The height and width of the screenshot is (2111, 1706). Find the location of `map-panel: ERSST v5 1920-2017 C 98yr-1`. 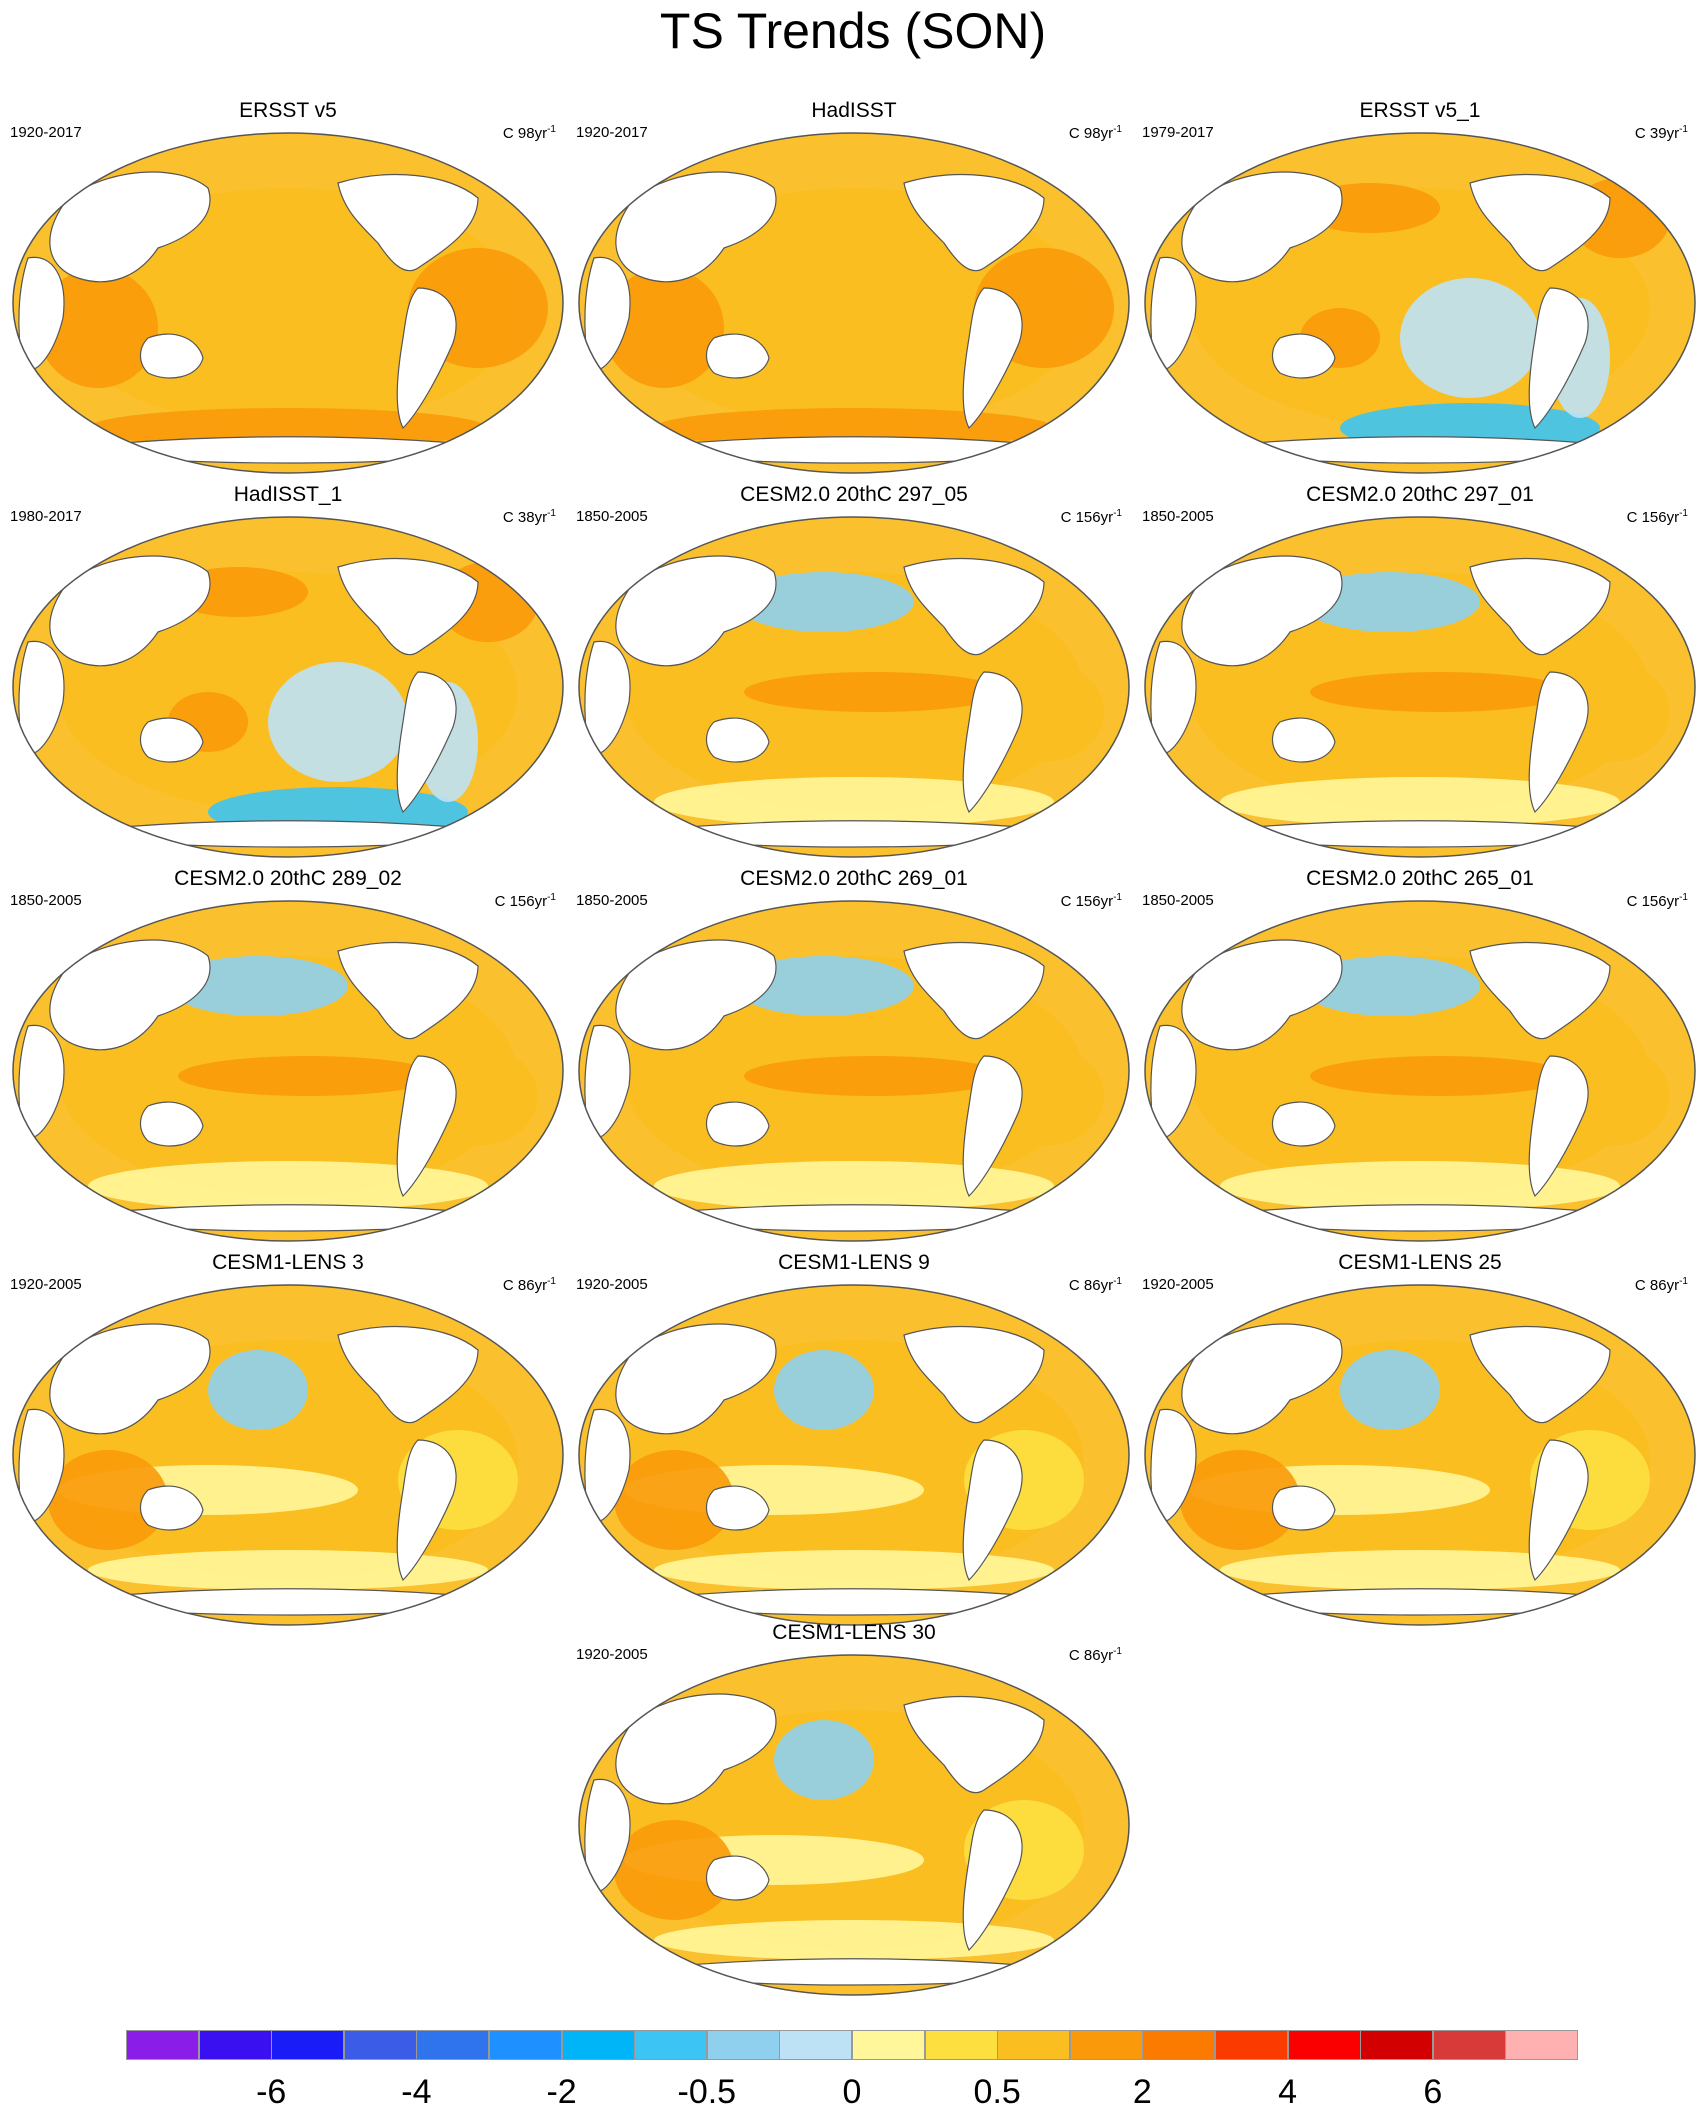

map-panel: ERSST v5 1920-2017 C 98yr-1 is located at coordinates (288, 288).